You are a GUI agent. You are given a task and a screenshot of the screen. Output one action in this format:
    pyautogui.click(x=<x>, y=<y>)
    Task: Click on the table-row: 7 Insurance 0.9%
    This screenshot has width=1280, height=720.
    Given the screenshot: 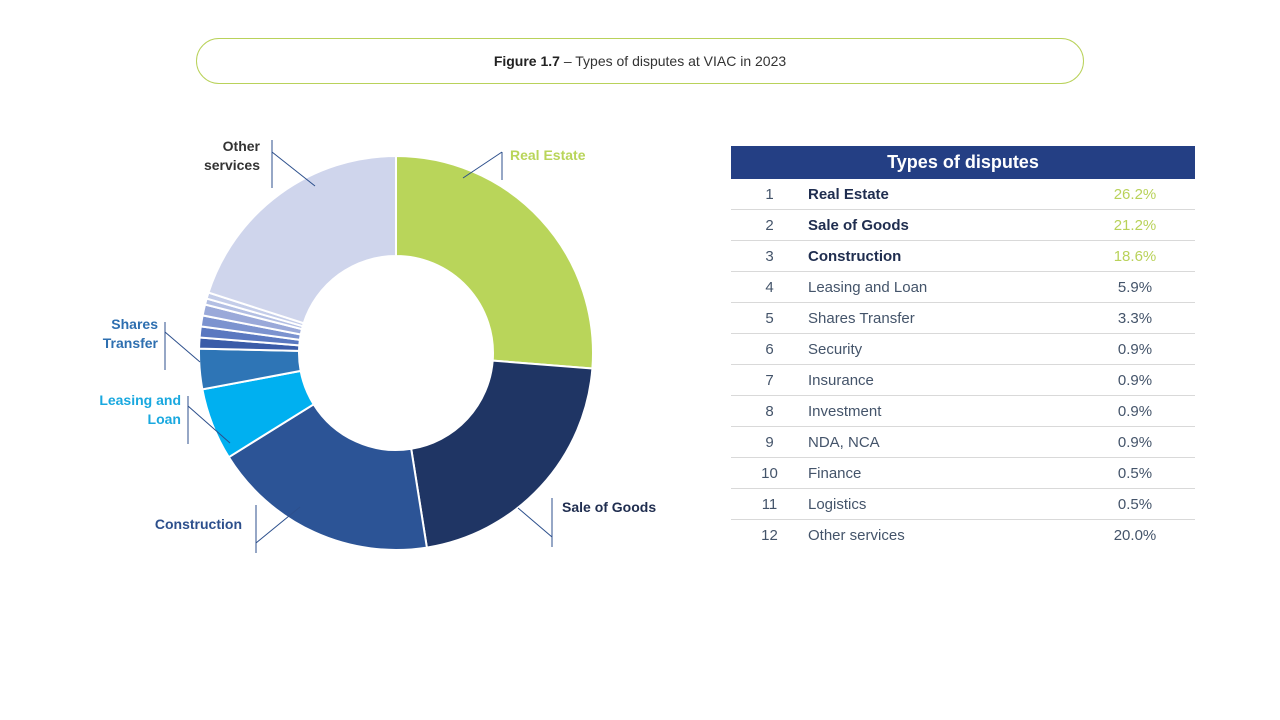 What is the action you would take?
    pyautogui.click(x=963, y=380)
    